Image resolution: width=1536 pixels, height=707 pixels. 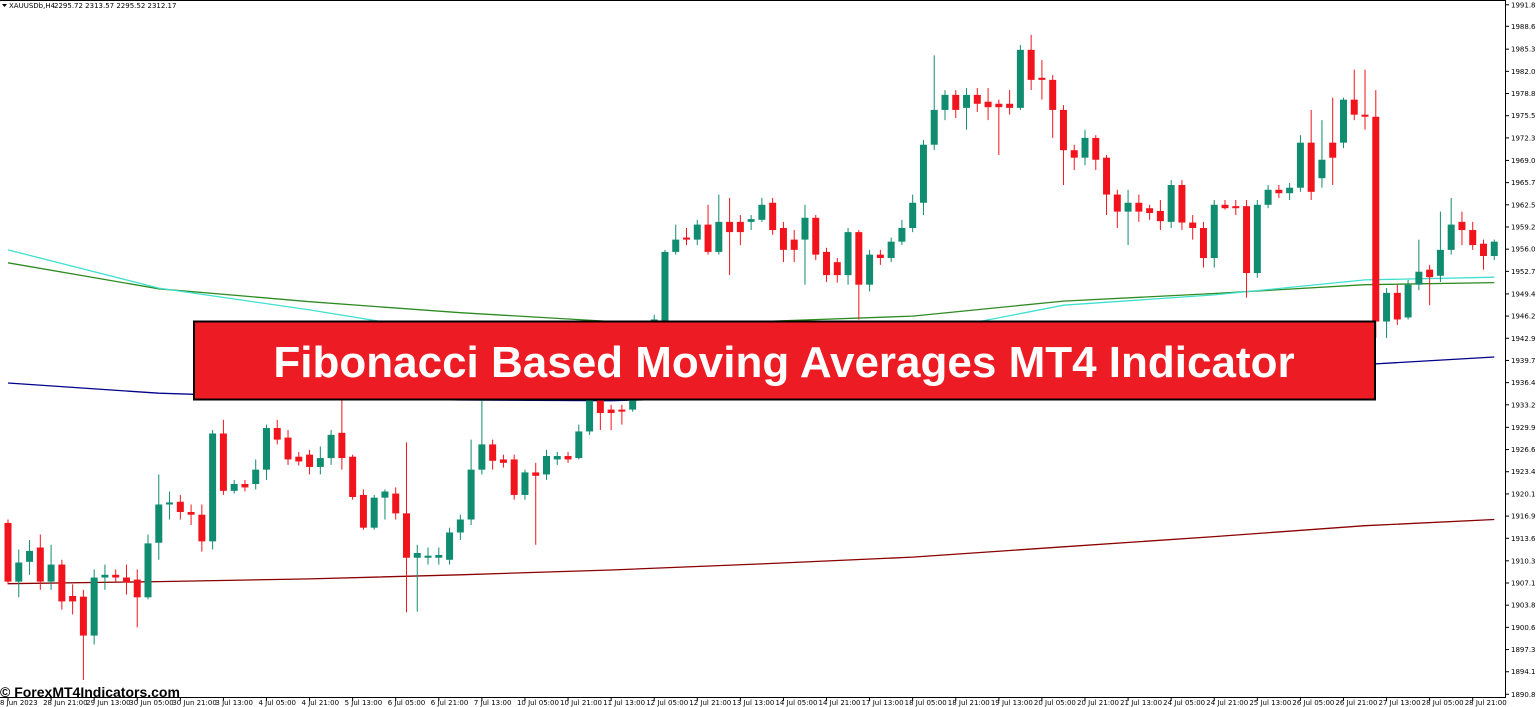 I want to click on y-tick-label: 1897.35, so click(x=1523, y=650).